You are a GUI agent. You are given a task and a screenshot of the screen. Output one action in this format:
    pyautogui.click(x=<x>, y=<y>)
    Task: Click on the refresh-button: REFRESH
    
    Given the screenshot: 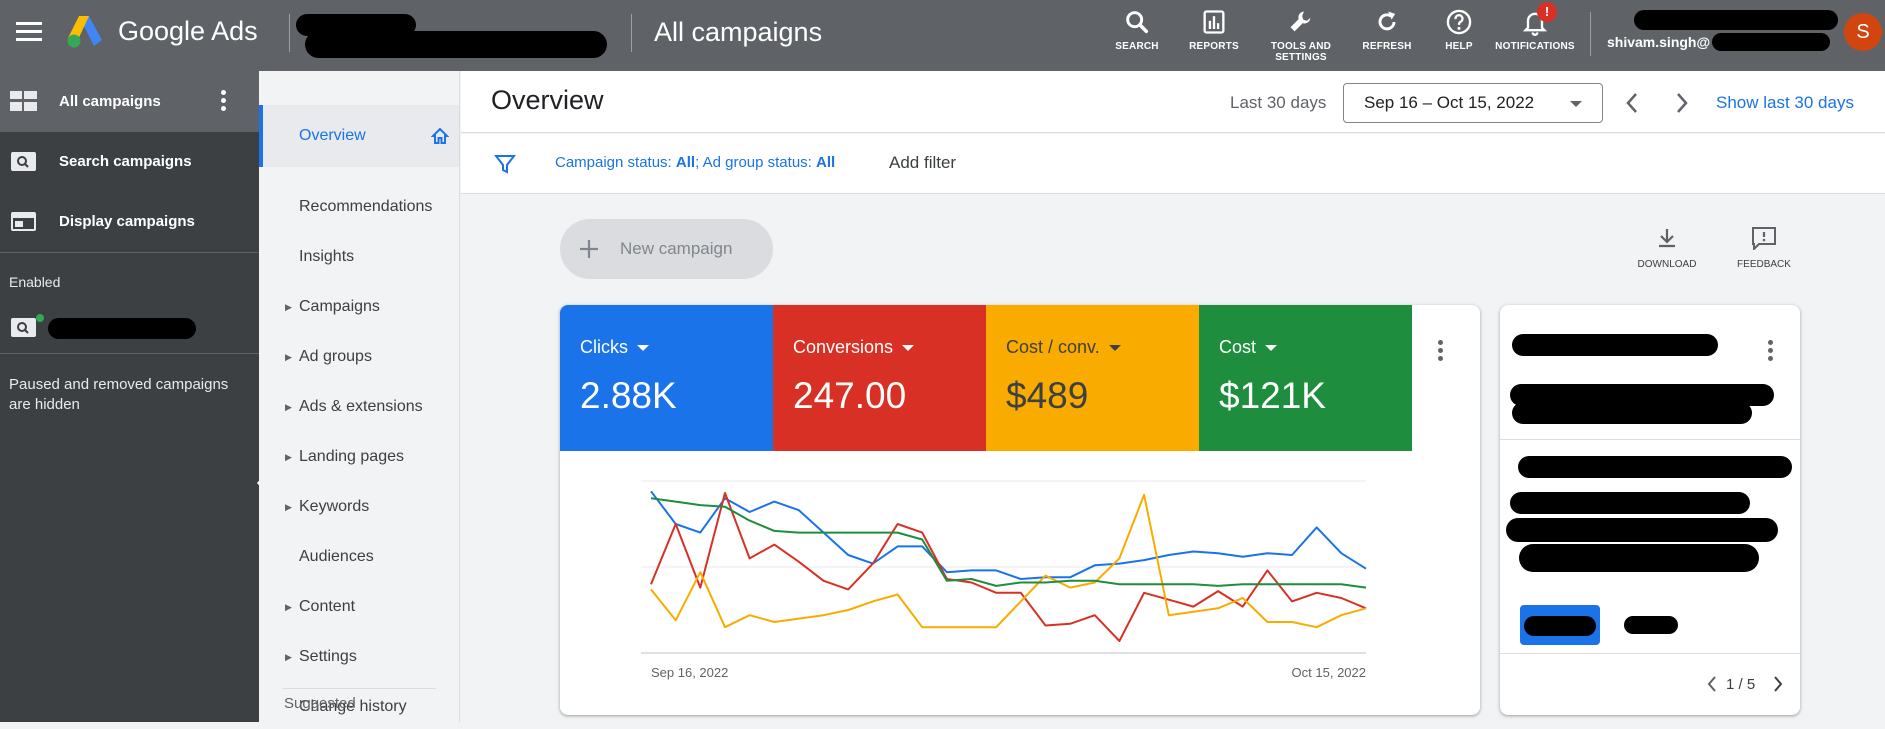 What is the action you would take?
    pyautogui.click(x=1387, y=30)
    